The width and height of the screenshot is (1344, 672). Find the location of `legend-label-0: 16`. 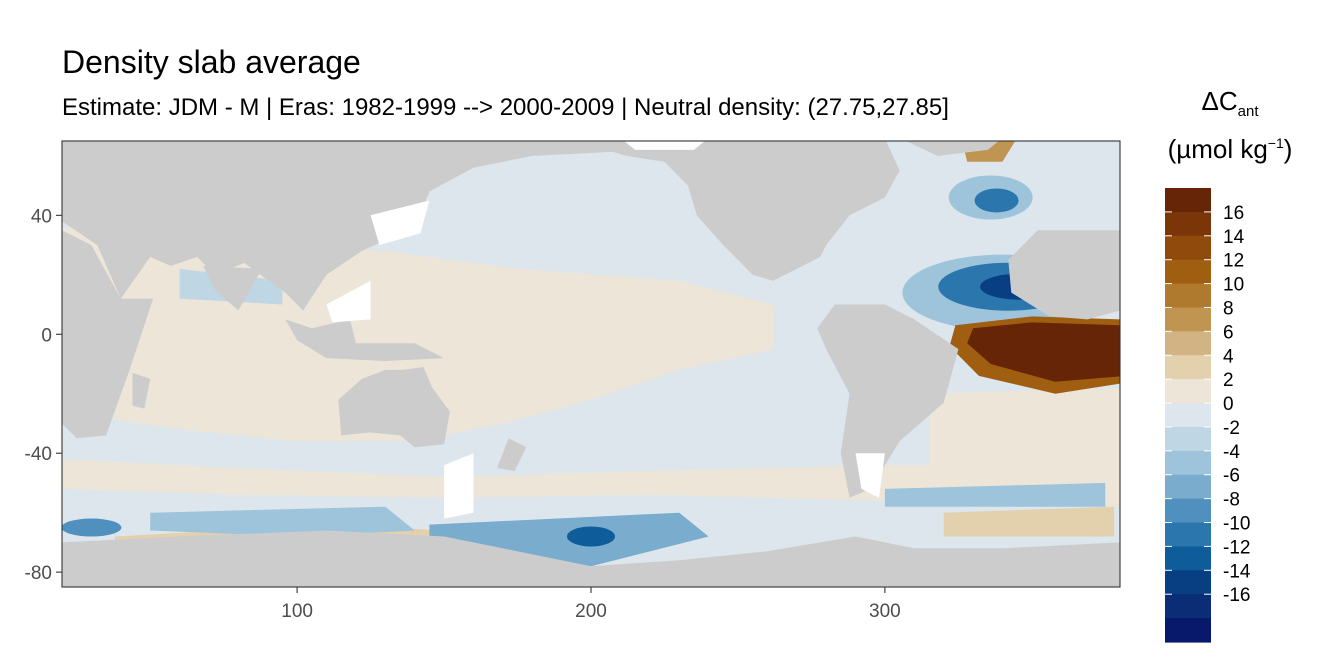

legend-label-0: 16 is located at coordinates (1233, 213).